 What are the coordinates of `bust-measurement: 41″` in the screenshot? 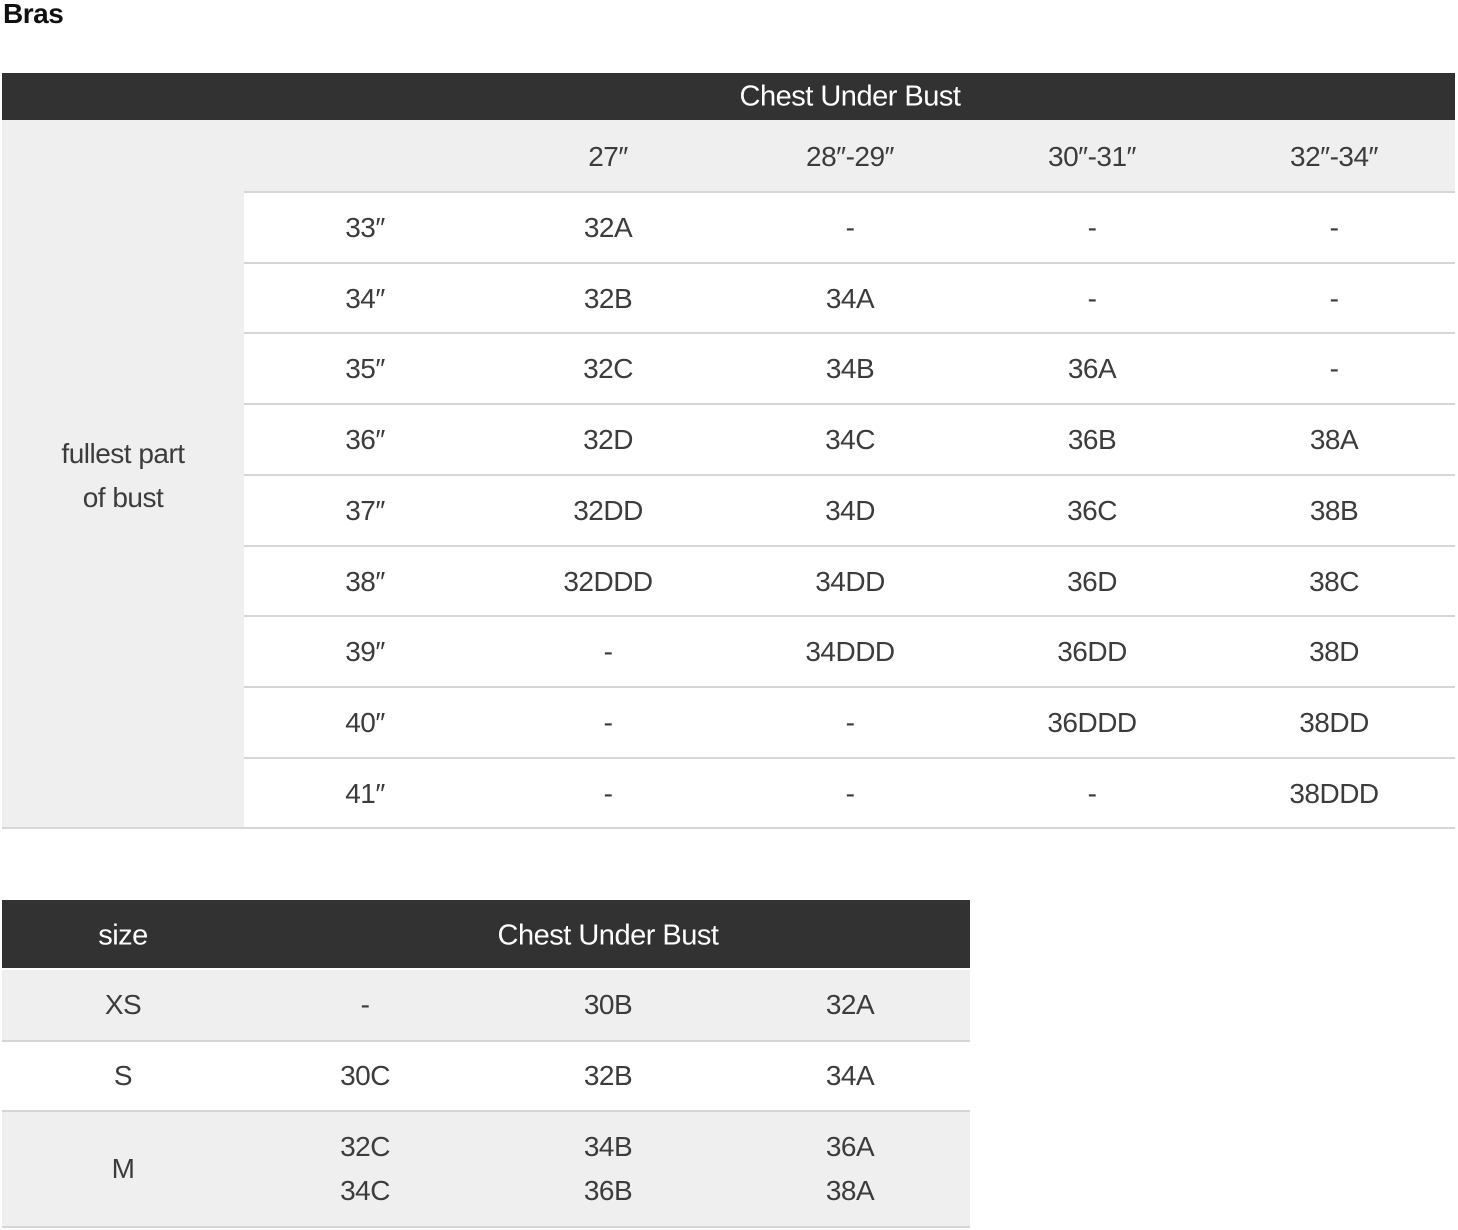 It's located at (365, 793).